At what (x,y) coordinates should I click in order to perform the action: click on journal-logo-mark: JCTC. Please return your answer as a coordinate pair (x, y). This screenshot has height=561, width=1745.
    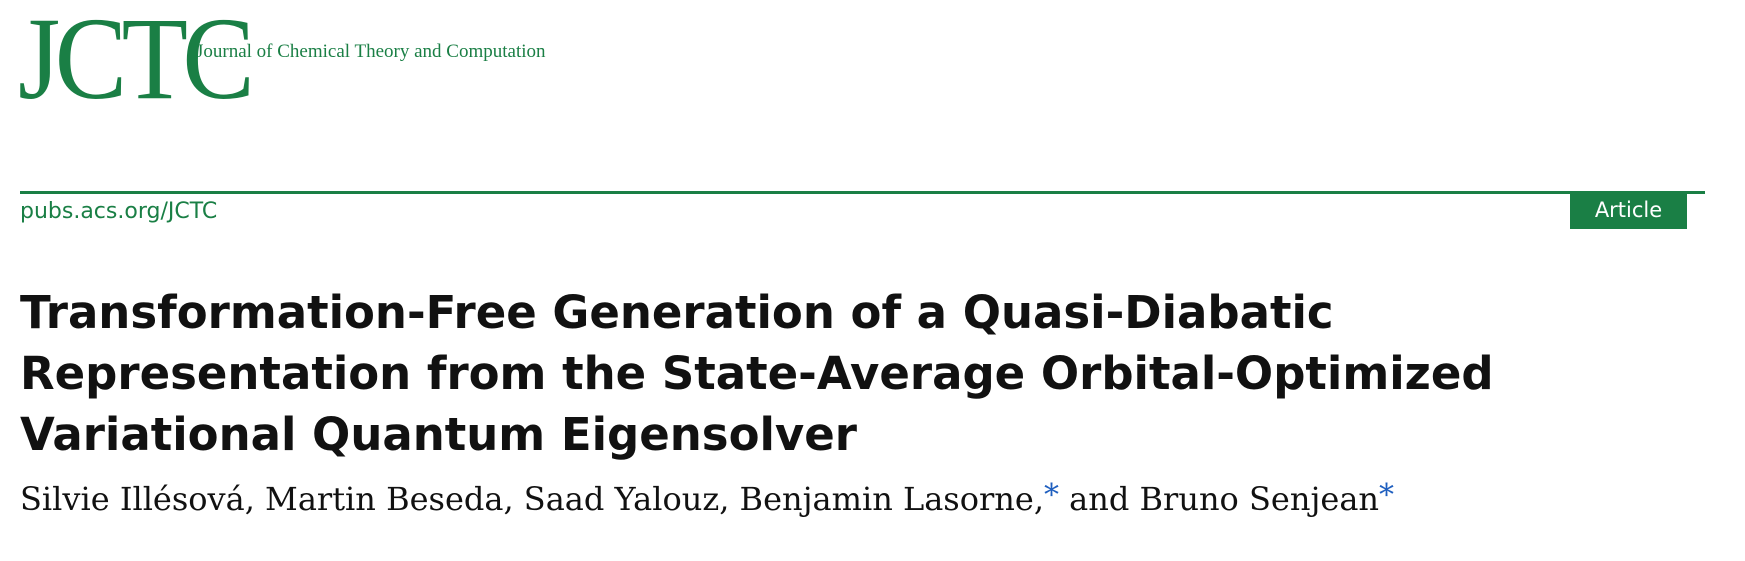
    Looking at the image, I should click on (136, 62).